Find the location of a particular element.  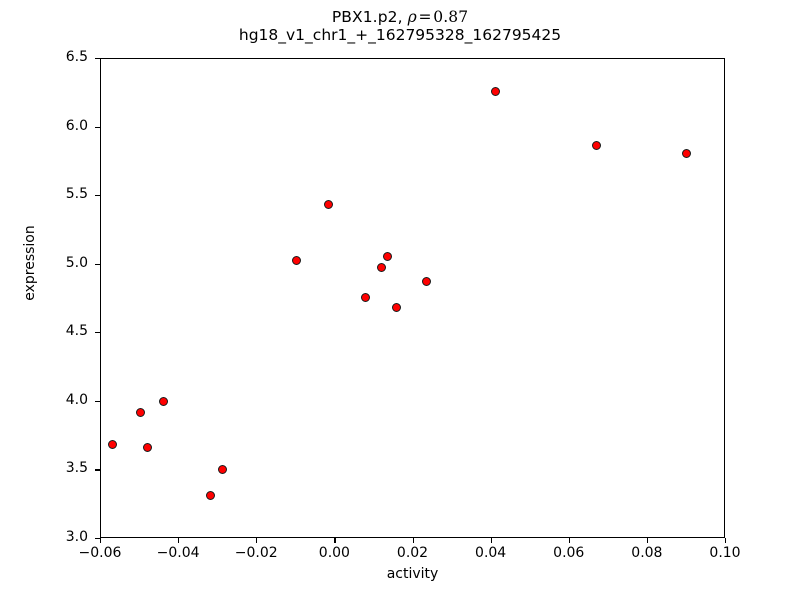

x-axis-tick-label: 0.10 is located at coordinates (725, 553).